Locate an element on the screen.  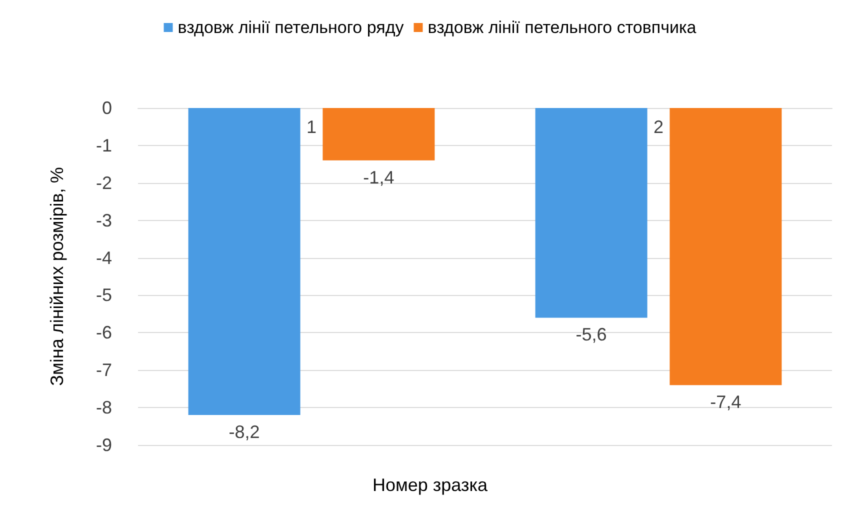
data-label: -7,4 is located at coordinates (726, 402).